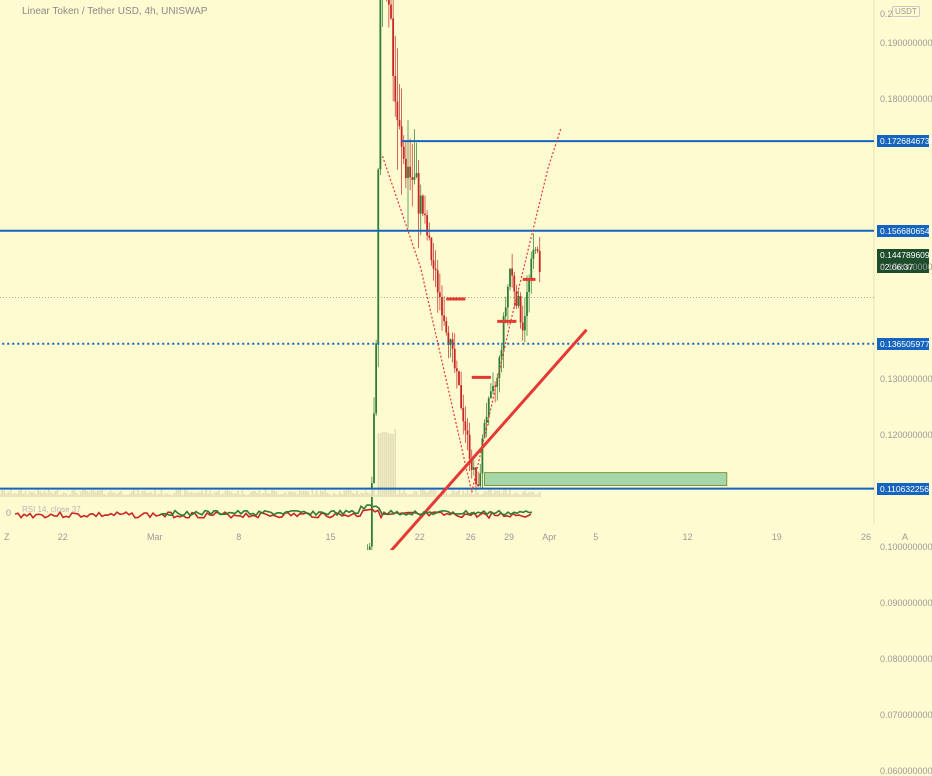 The image size is (932, 776). I want to click on price-level-badge: 0.1726846738, so click(903, 141).